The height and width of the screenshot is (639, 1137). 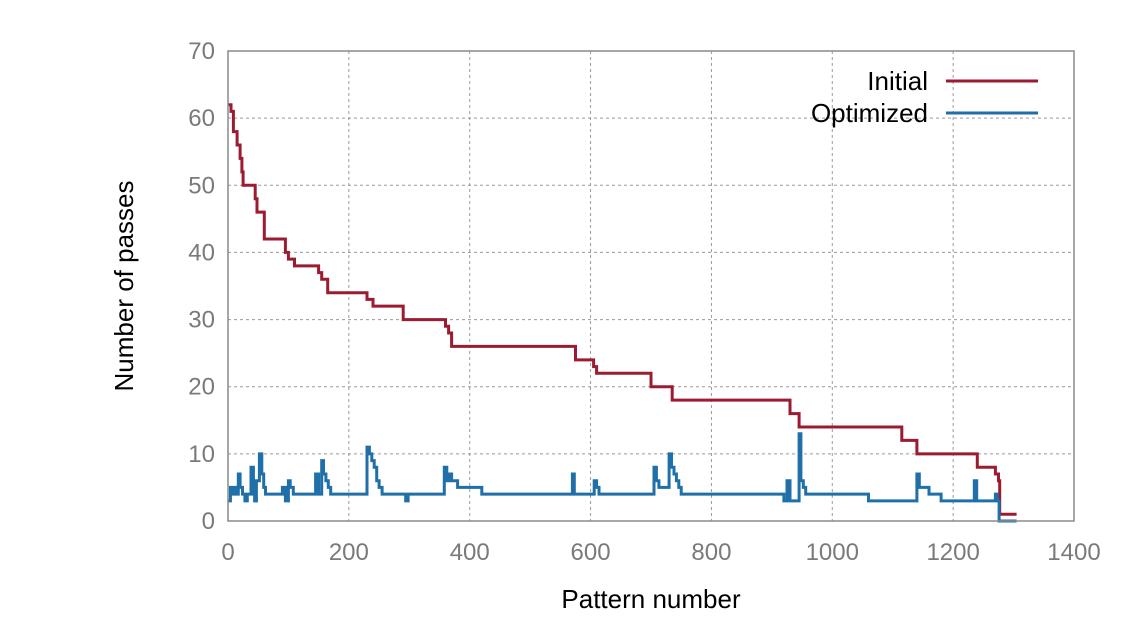 What do you see at coordinates (832, 552) in the screenshot?
I see `x-tick-label: 1000` at bounding box center [832, 552].